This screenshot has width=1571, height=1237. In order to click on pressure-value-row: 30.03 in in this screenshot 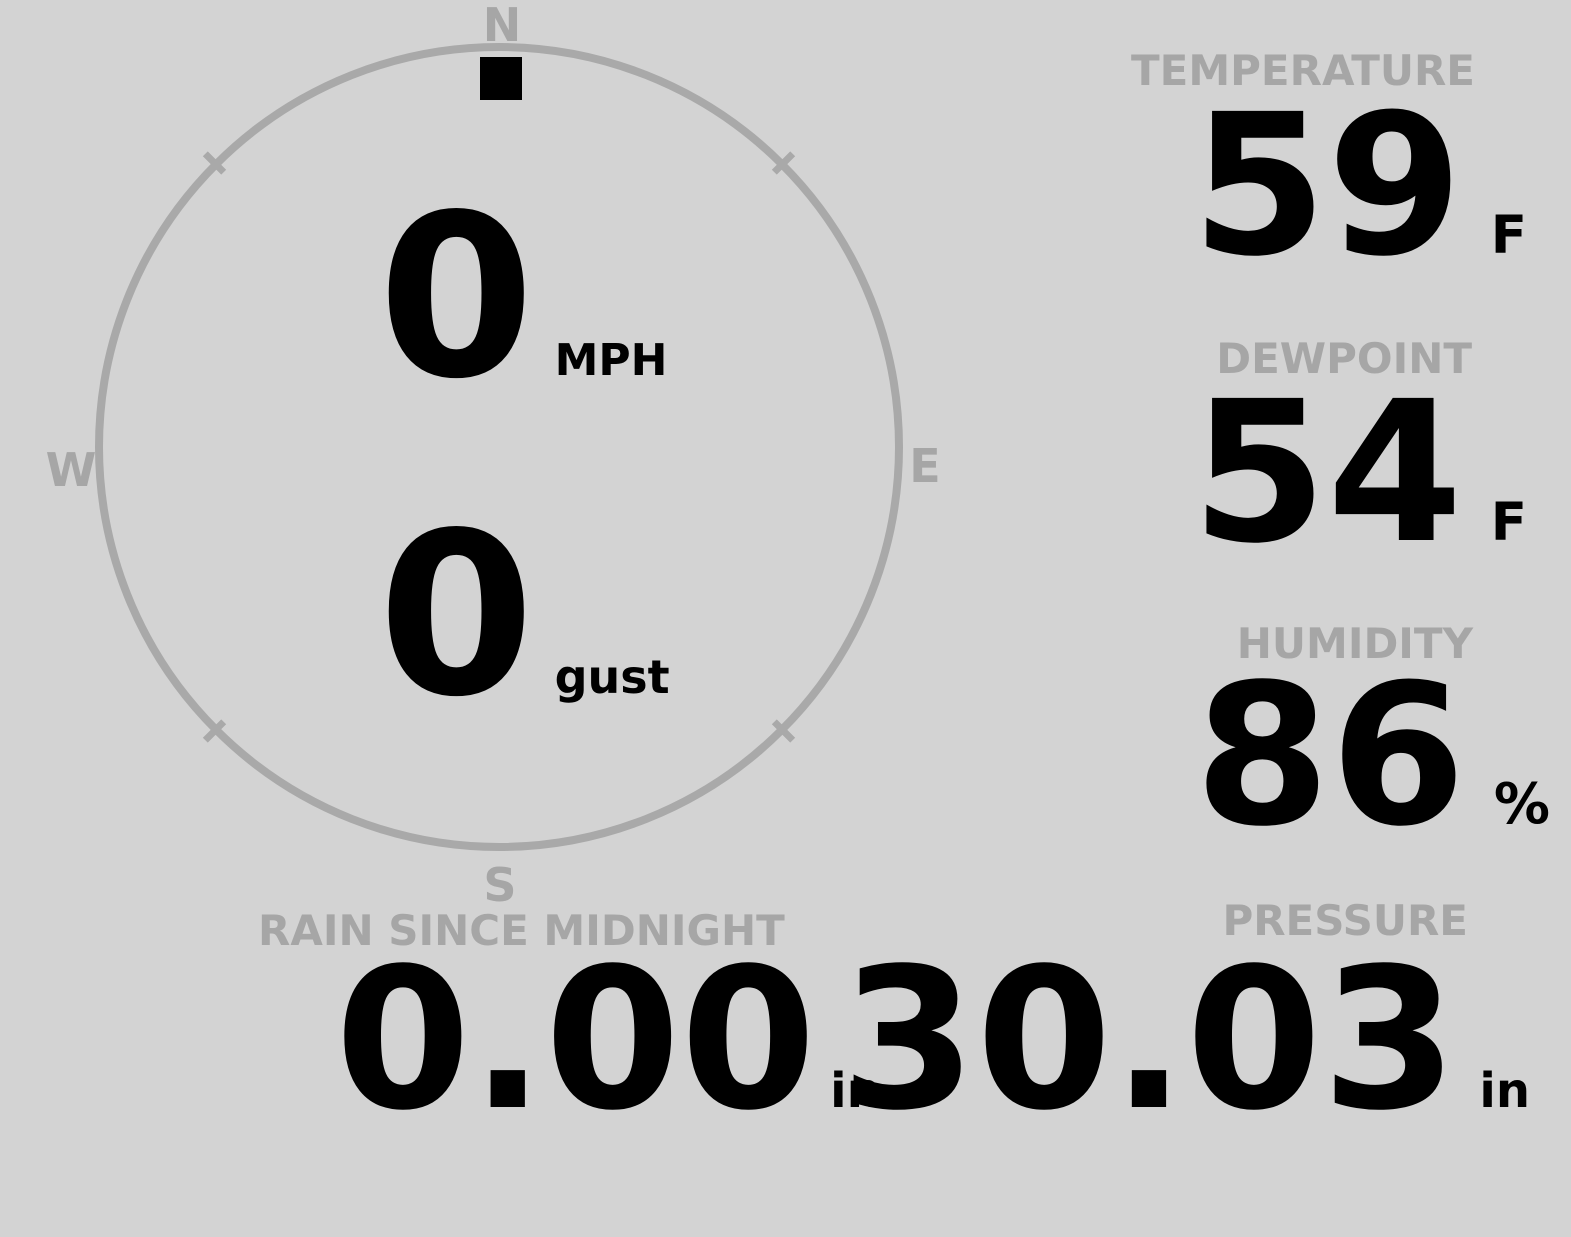, I will do `click(1185, 1039)`.